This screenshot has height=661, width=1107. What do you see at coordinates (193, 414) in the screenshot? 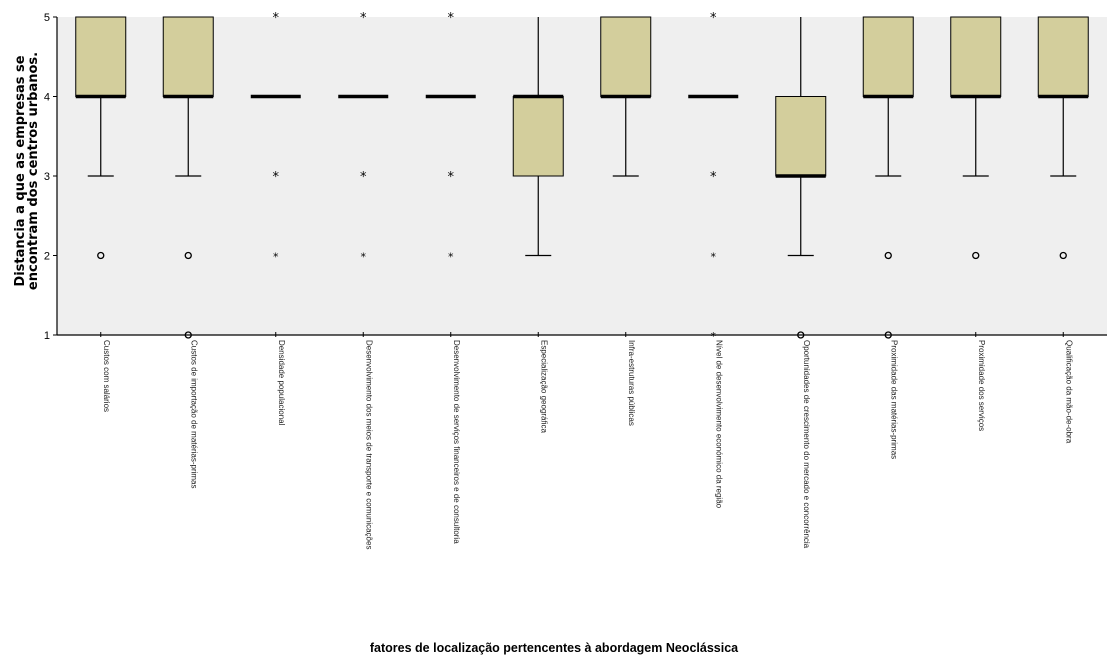
I see `category-label: Custos de importação de matérias-primas` at bounding box center [193, 414].